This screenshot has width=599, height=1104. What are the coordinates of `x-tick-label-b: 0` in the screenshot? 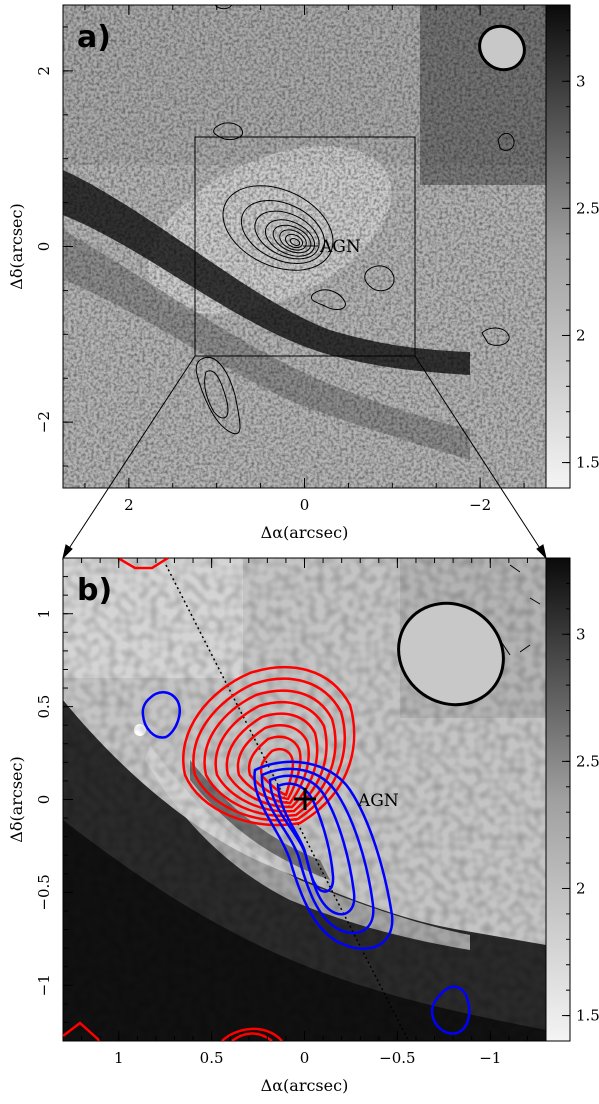 It's located at (305, 1058).